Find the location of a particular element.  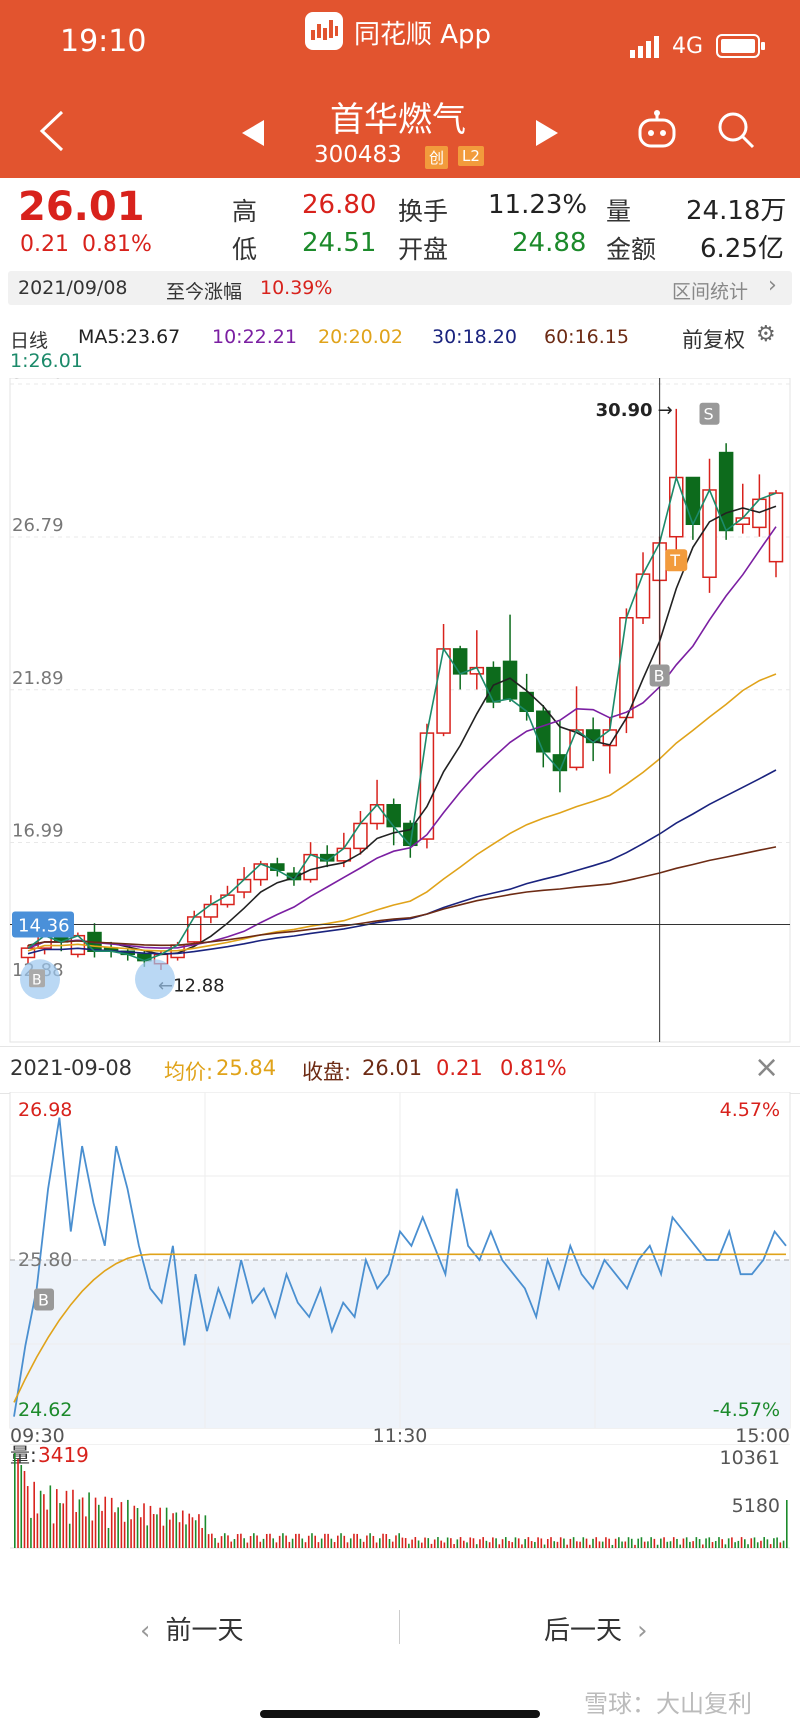

back-icon is located at coordinates (52, 133).